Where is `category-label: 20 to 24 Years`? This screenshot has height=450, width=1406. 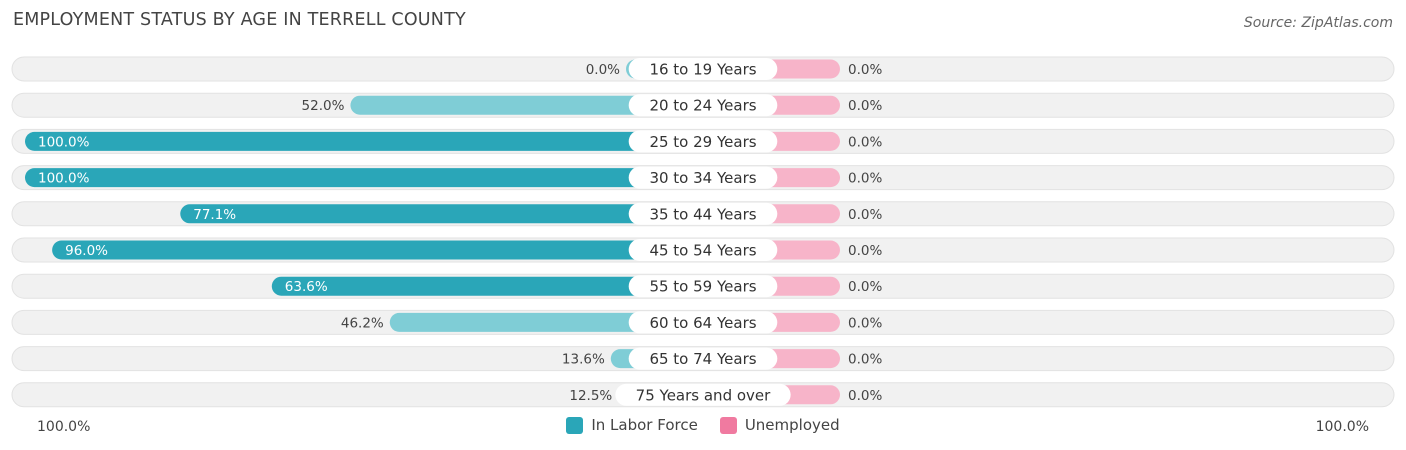 category-label: 20 to 24 Years is located at coordinates (702, 106).